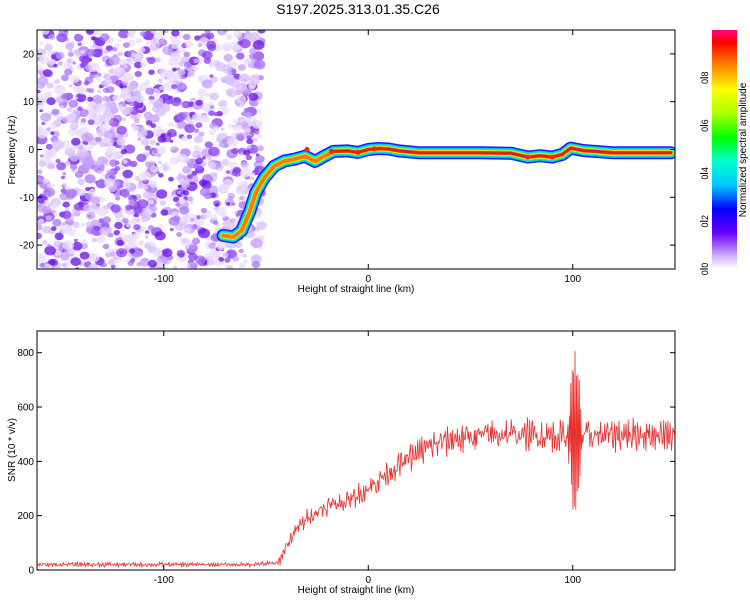  Describe the element at coordinates (572, 279) in the screenshot. I see `spectrogram-x-tick-label: 100` at that location.